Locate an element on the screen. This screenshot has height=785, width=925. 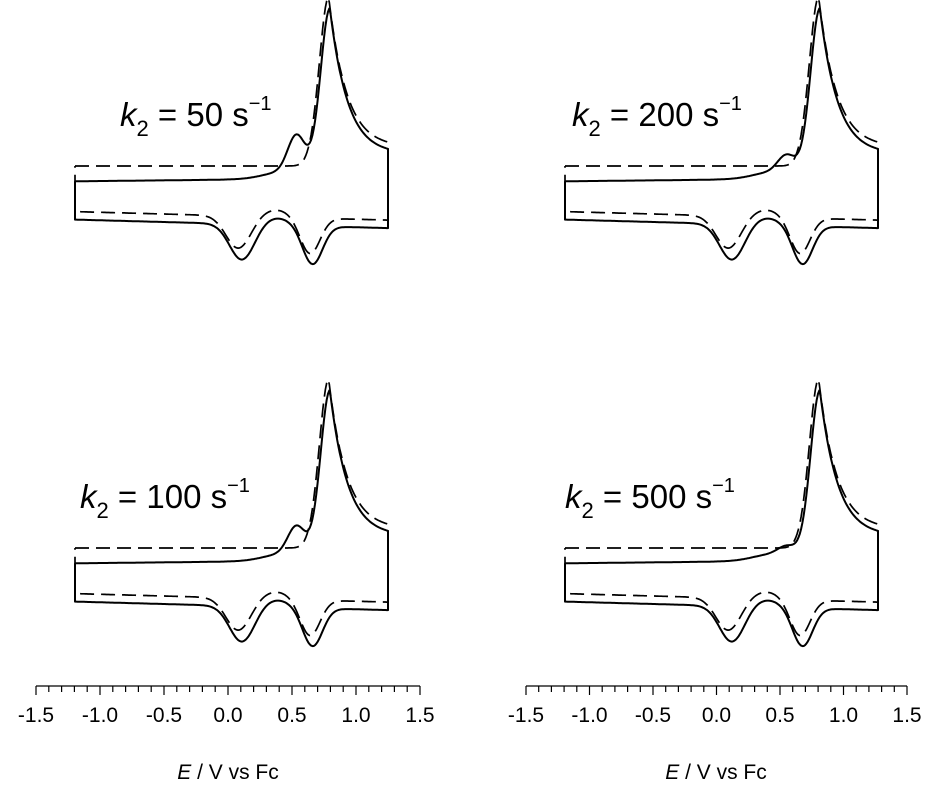
panel-label: k2 = 50 s−1 is located at coordinates (196, 117).